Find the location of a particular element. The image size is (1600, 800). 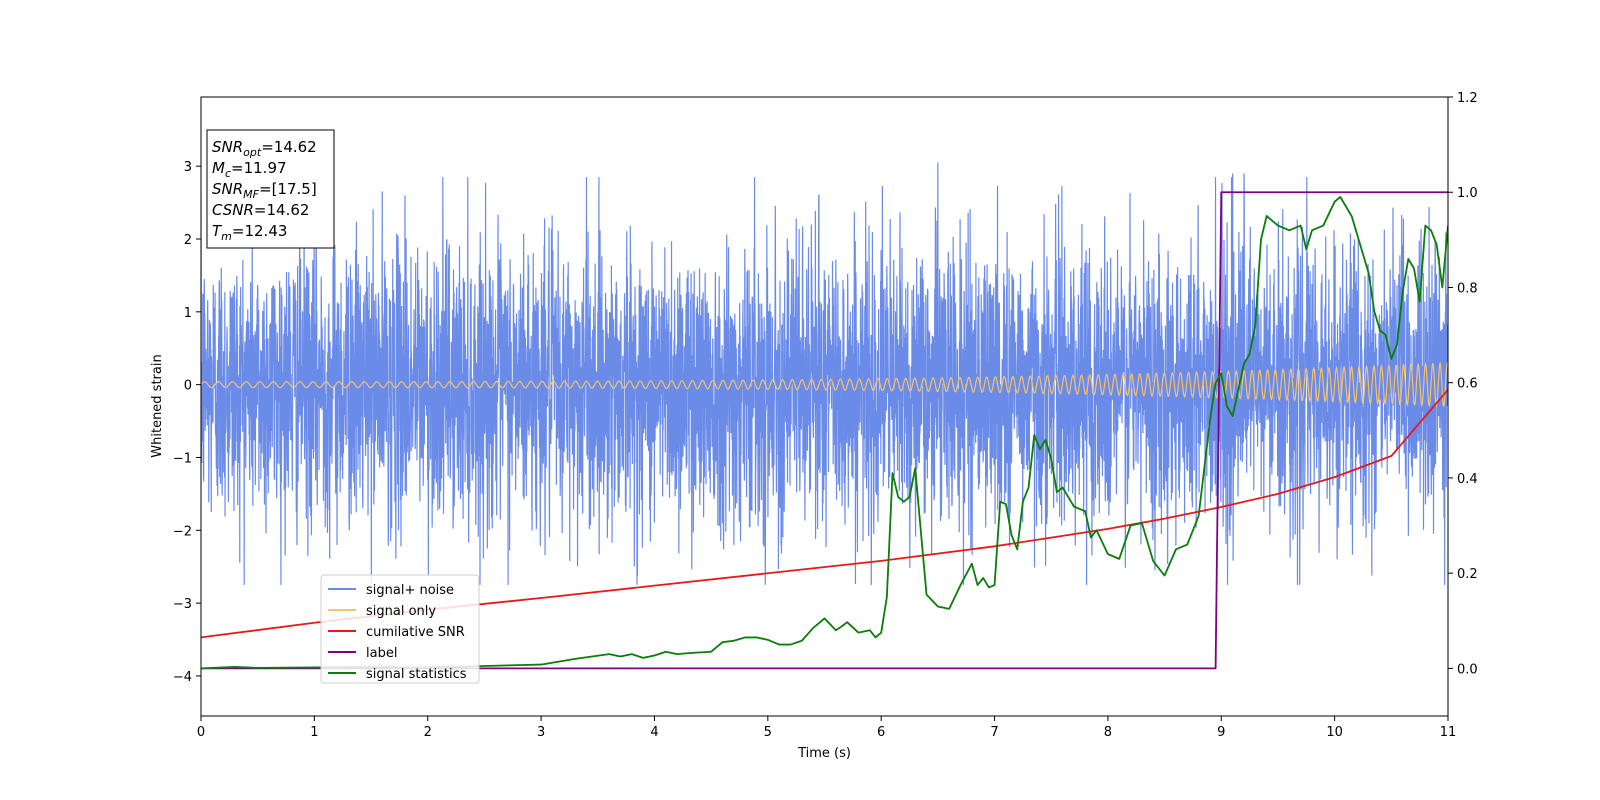

x-tick-label: 4 is located at coordinates (654, 732).